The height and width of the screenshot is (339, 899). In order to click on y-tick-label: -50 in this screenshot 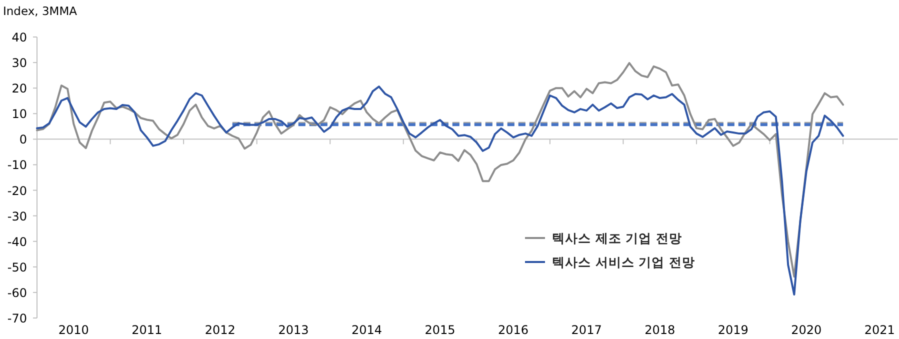, I will do `click(17, 267)`.